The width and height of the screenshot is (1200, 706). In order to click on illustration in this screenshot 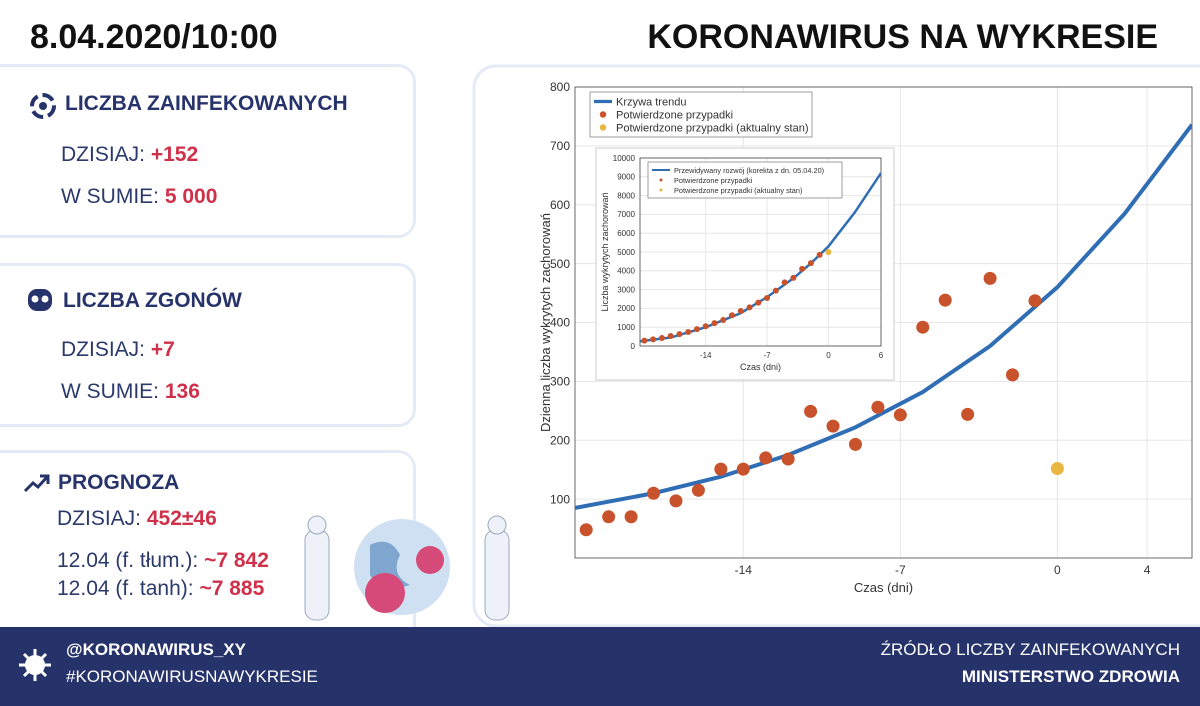, I will do `click(407, 568)`.